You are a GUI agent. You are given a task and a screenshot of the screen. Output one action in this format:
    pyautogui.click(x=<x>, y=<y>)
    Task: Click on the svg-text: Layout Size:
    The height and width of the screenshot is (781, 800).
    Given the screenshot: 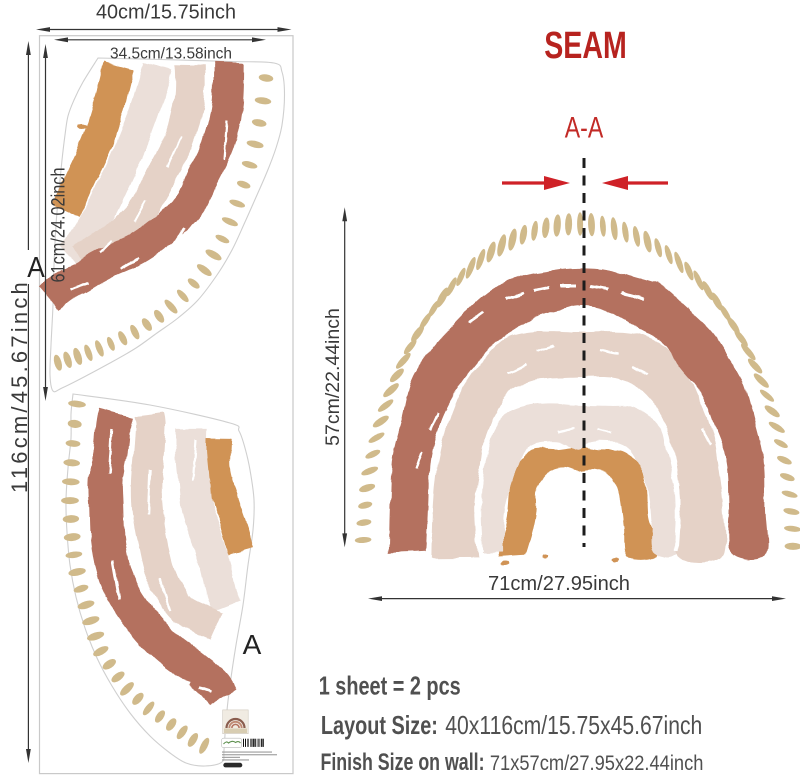 What is the action you would take?
    pyautogui.click(x=379, y=725)
    